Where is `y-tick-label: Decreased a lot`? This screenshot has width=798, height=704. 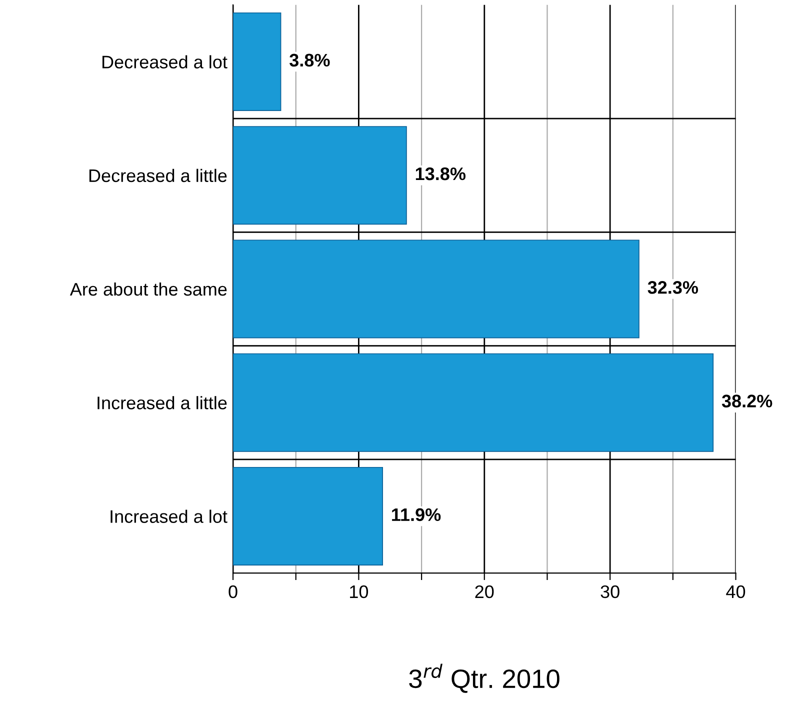 y-tick-label: Decreased a lot is located at coordinates (165, 61).